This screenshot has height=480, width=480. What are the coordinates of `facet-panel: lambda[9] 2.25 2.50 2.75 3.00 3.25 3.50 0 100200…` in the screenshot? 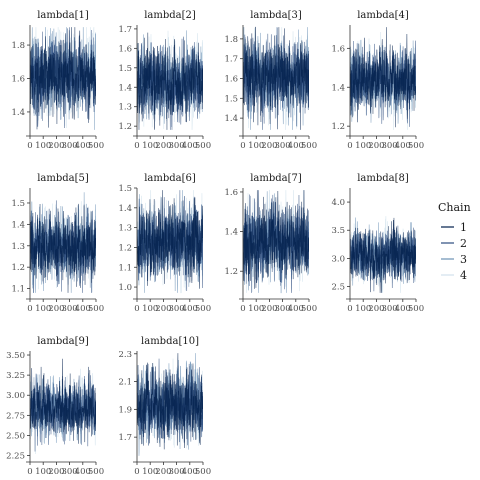 It's located at (55, 406).